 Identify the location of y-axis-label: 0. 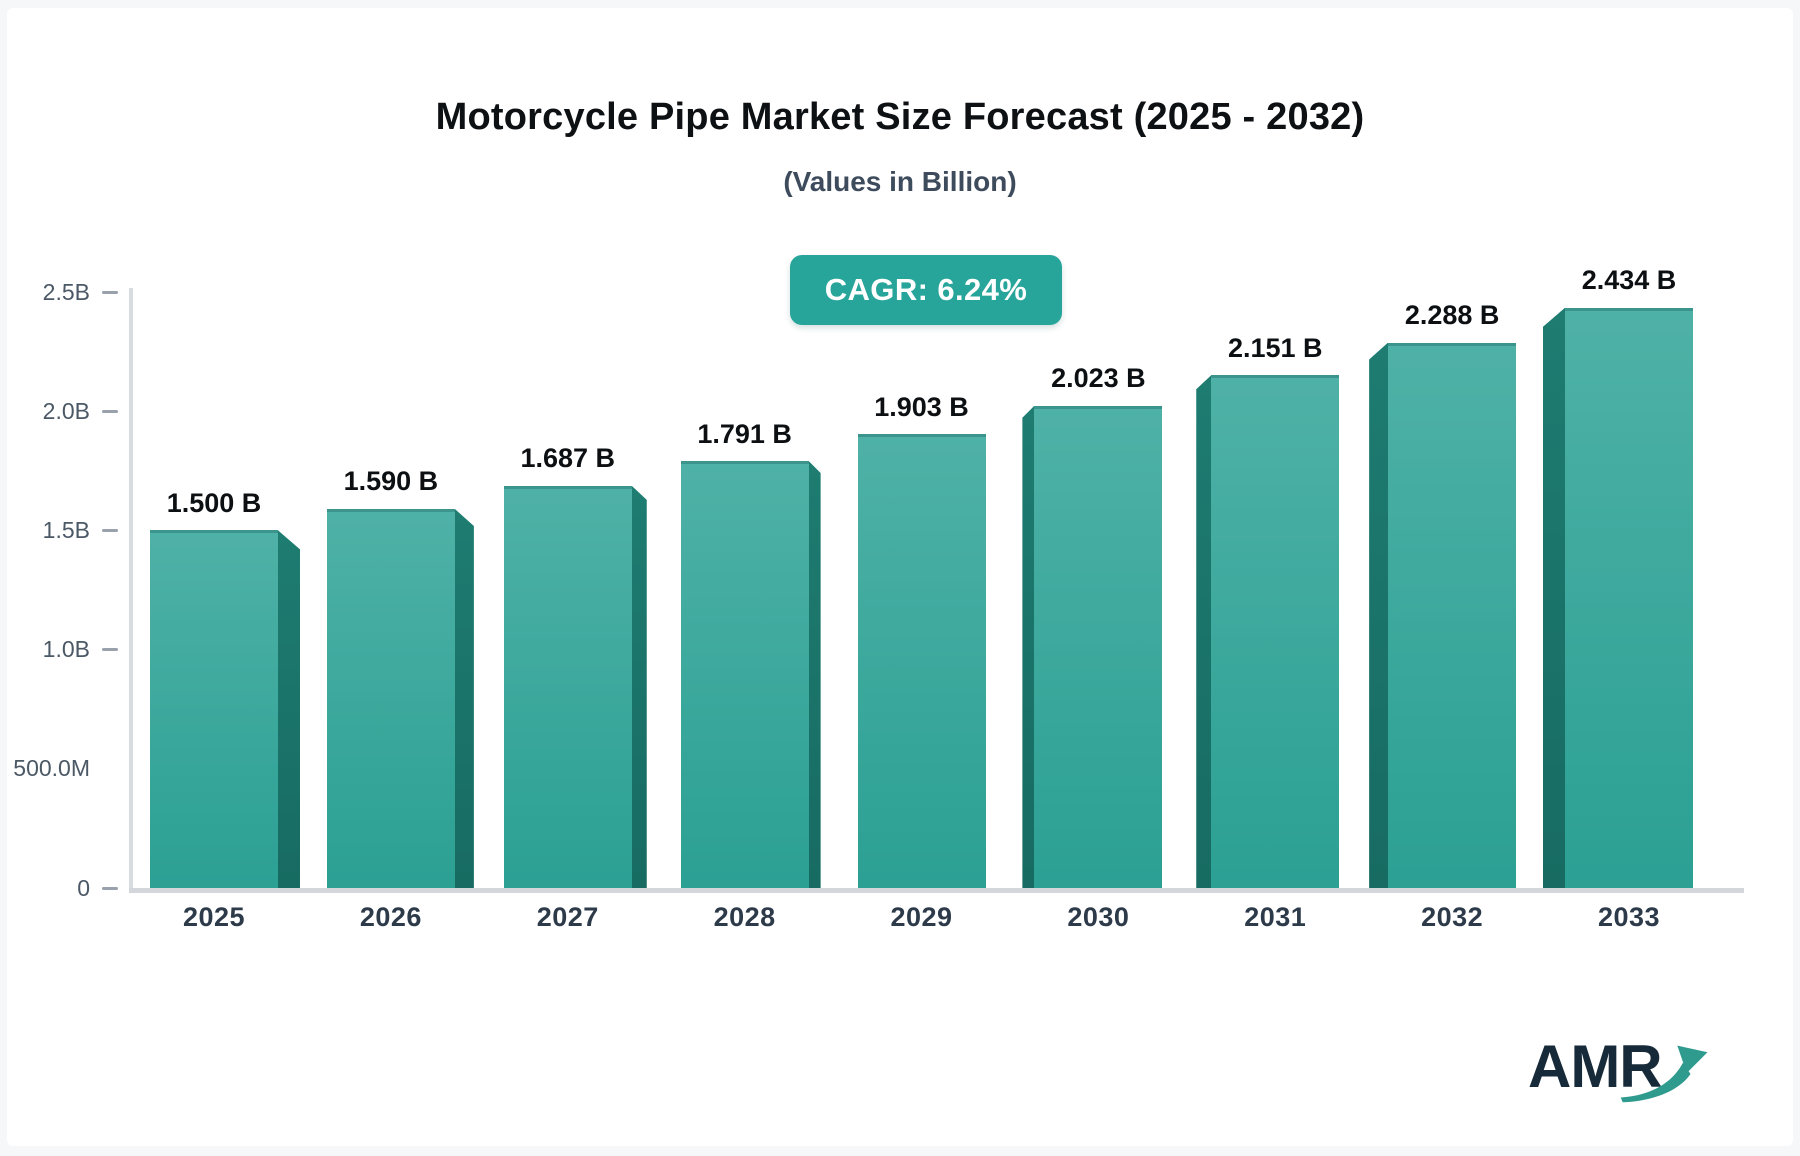
(83, 887).